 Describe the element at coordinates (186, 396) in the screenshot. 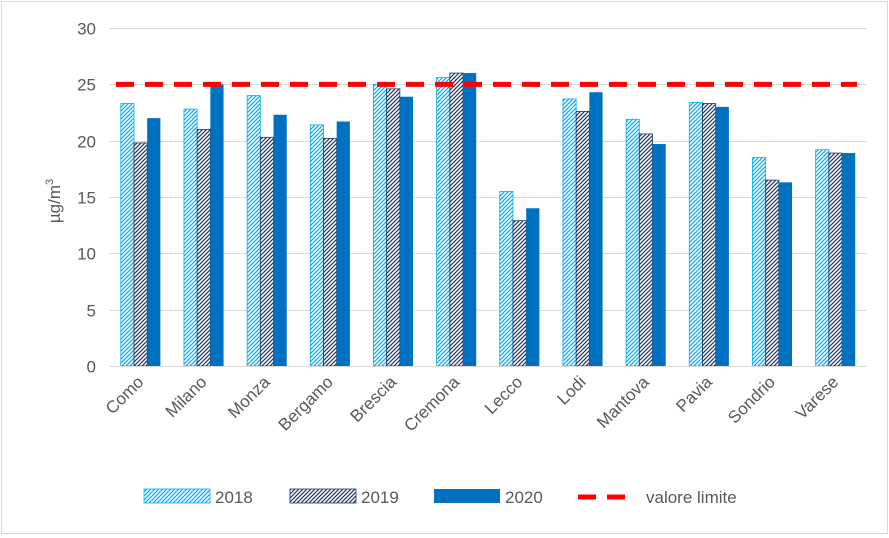

I see `x-tick-label: Milano` at that location.